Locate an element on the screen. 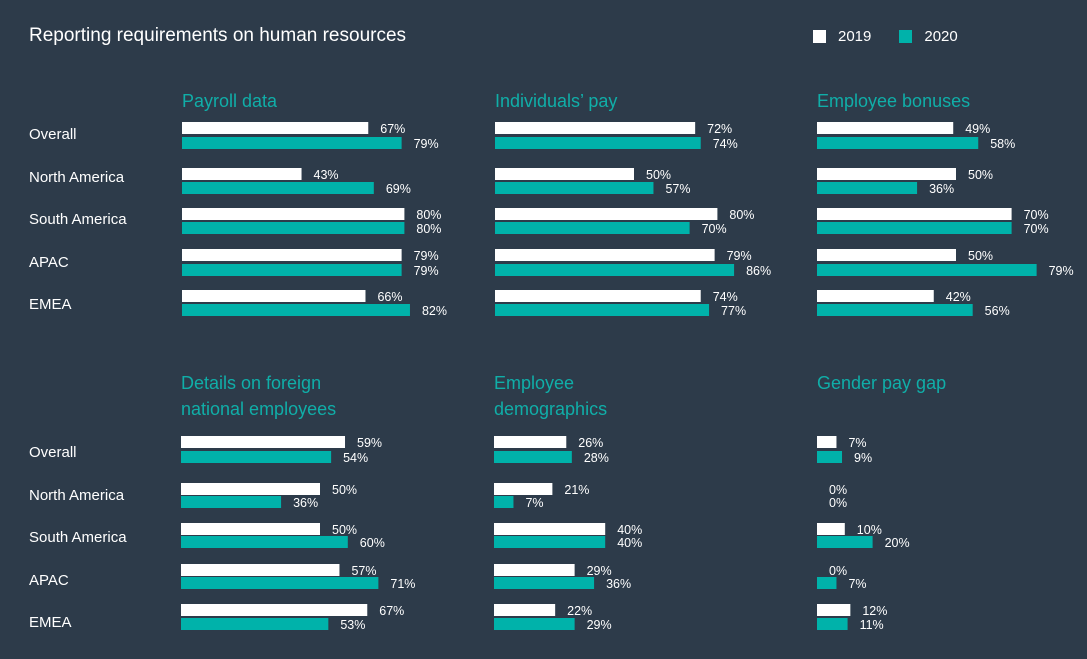 This screenshot has width=1087, height=659. value-label-2019: 59% is located at coordinates (369, 443).